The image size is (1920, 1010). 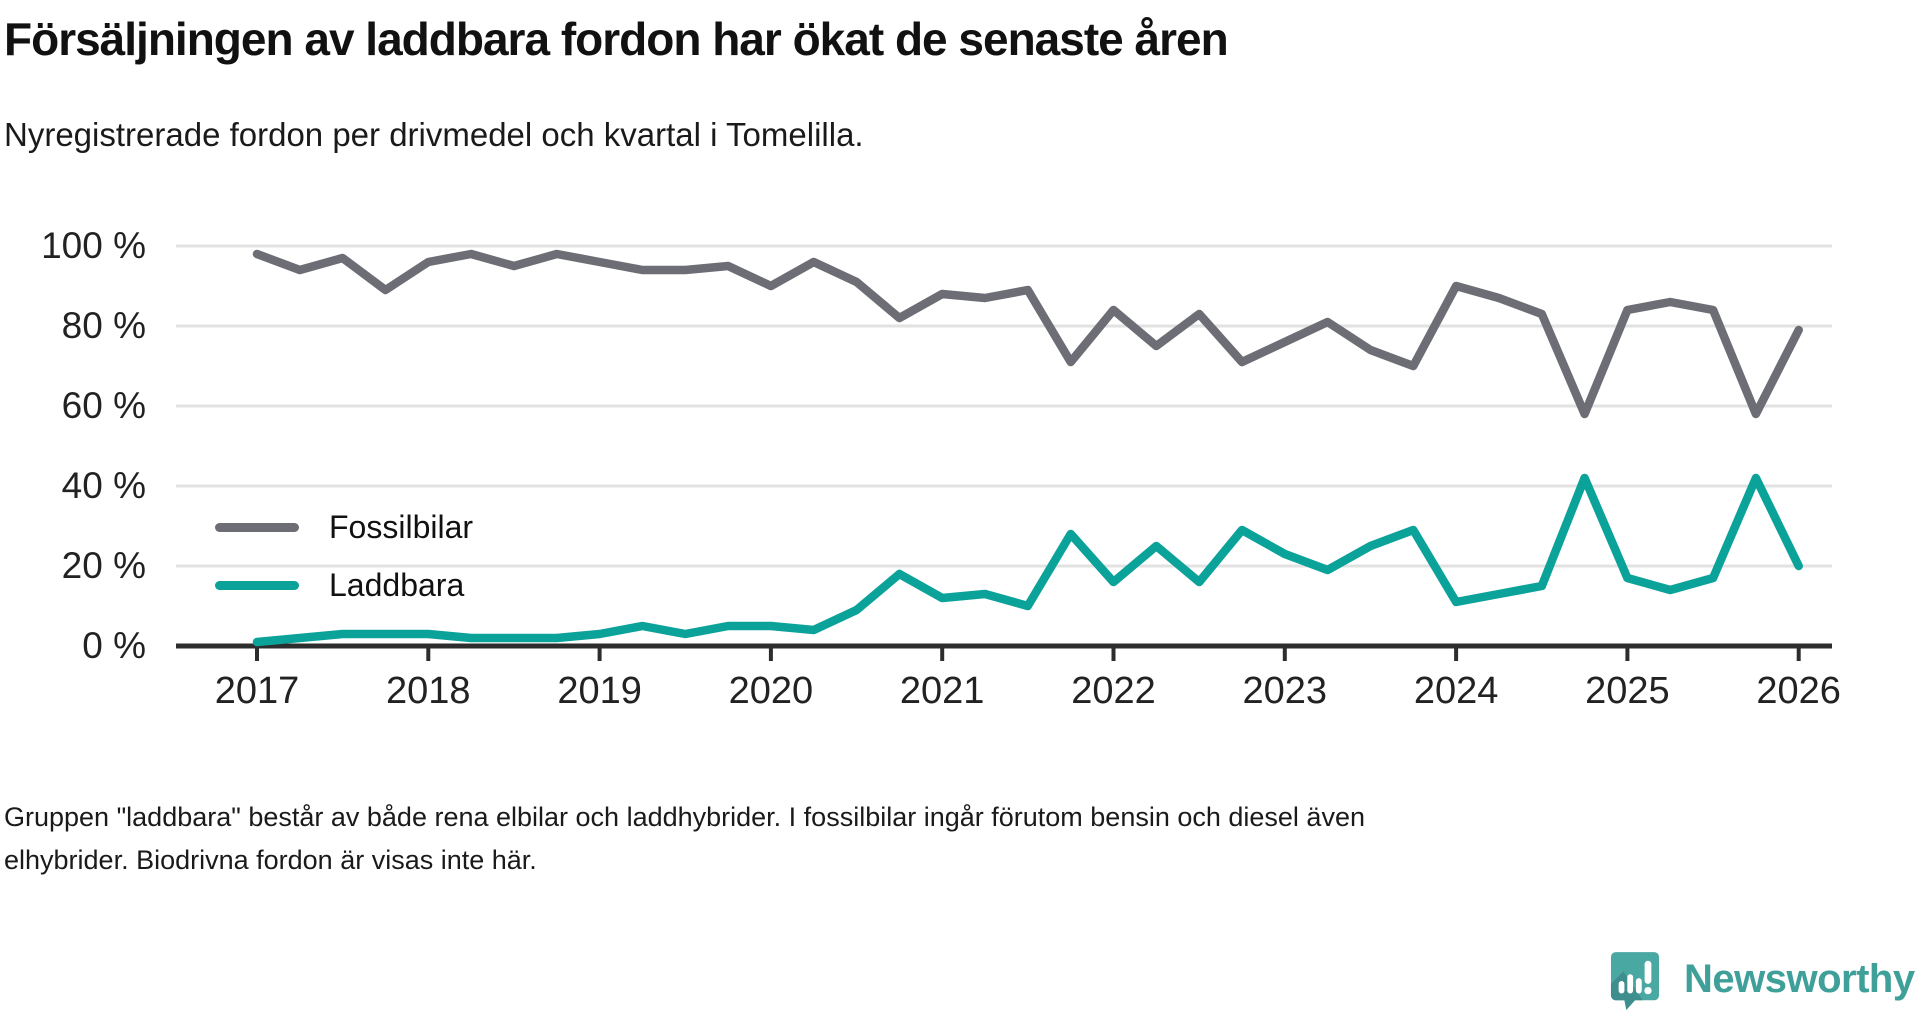 What do you see at coordinates (257, 585) in the screenshot?
I see `laddbara-line-swatch` at bounding box center [257, 585].